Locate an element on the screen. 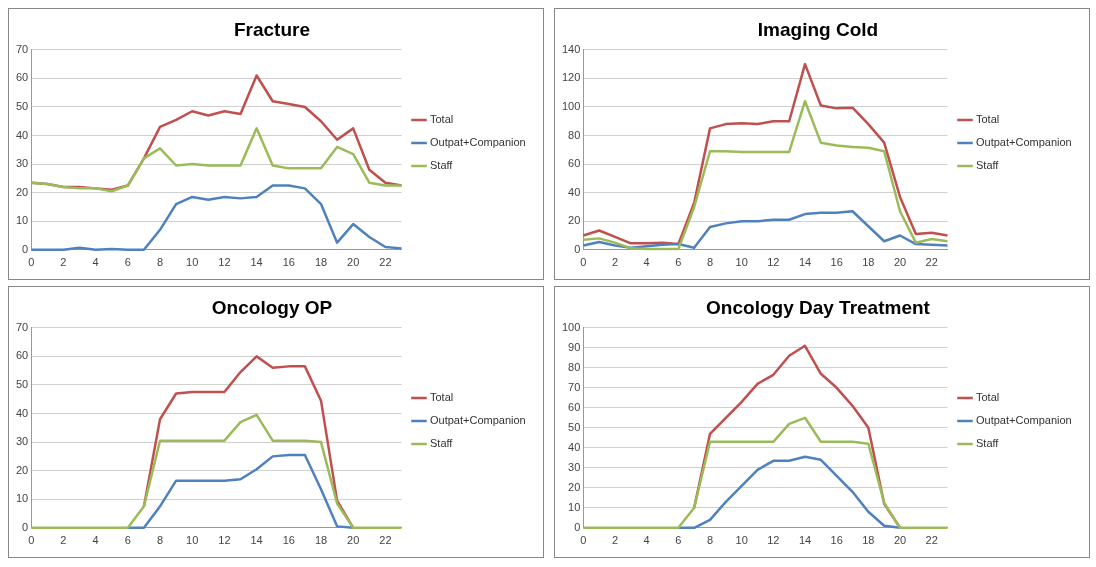 Image resolution: width=1096 pixels, height=567 pixels. y-tick-label: 140 is located at coordinates (571, 48).